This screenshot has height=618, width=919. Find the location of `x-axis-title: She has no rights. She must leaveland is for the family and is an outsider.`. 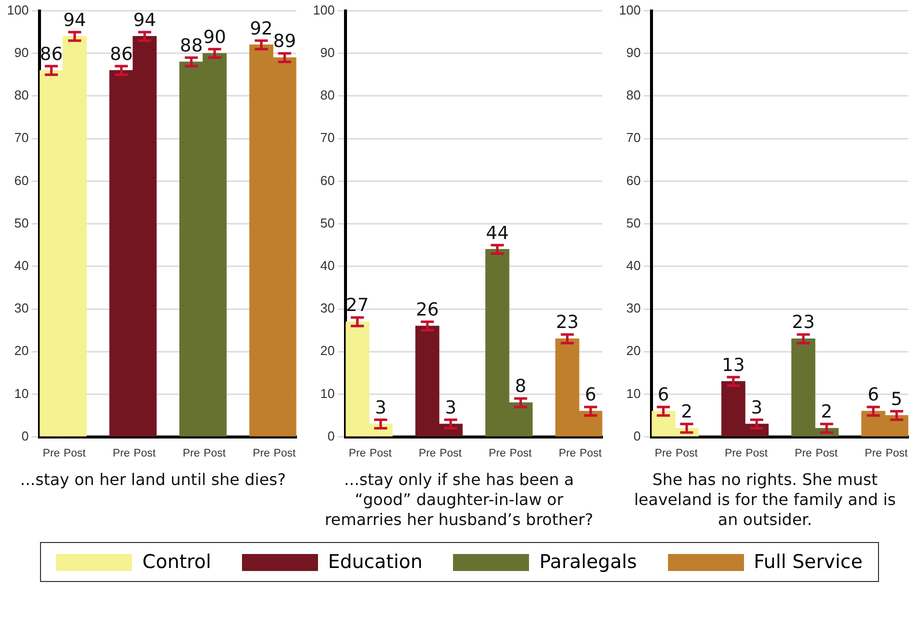

x-axis-title: She has no rights. She must leaveland is for the family and is an outsider. is located at coordinates (765, 500).